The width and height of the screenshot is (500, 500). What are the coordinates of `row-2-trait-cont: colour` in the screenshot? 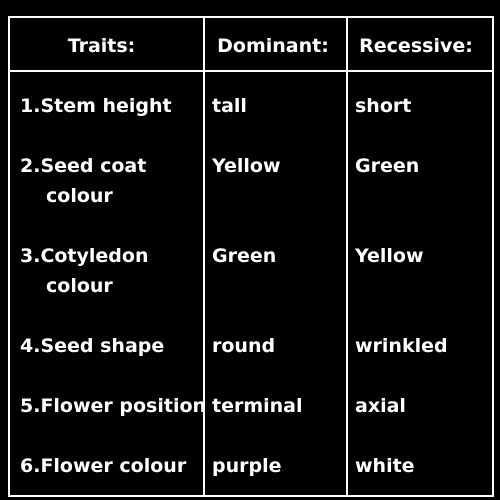 It's located at (79, 196).